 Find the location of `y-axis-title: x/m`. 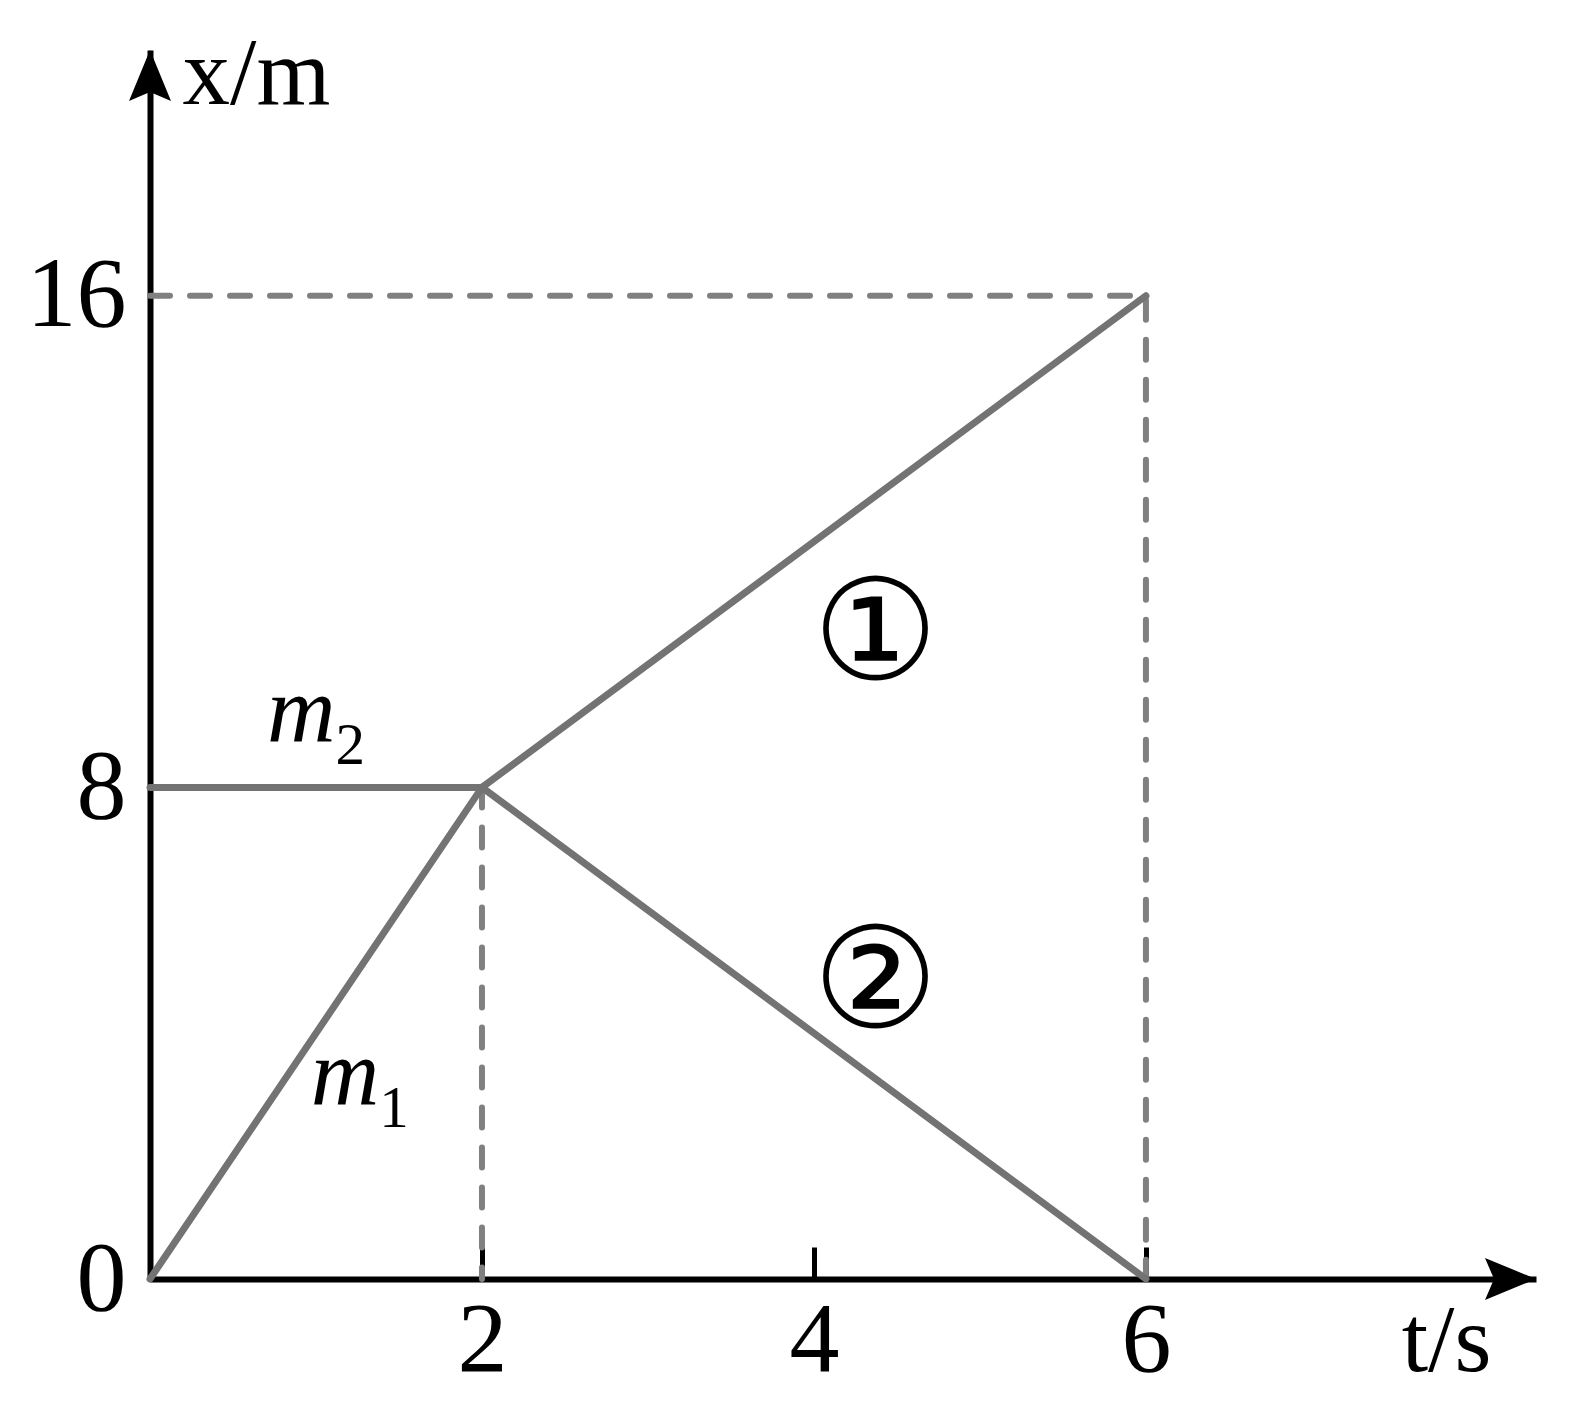

y-axis-title: x/m is located at coordinates (256, 71).